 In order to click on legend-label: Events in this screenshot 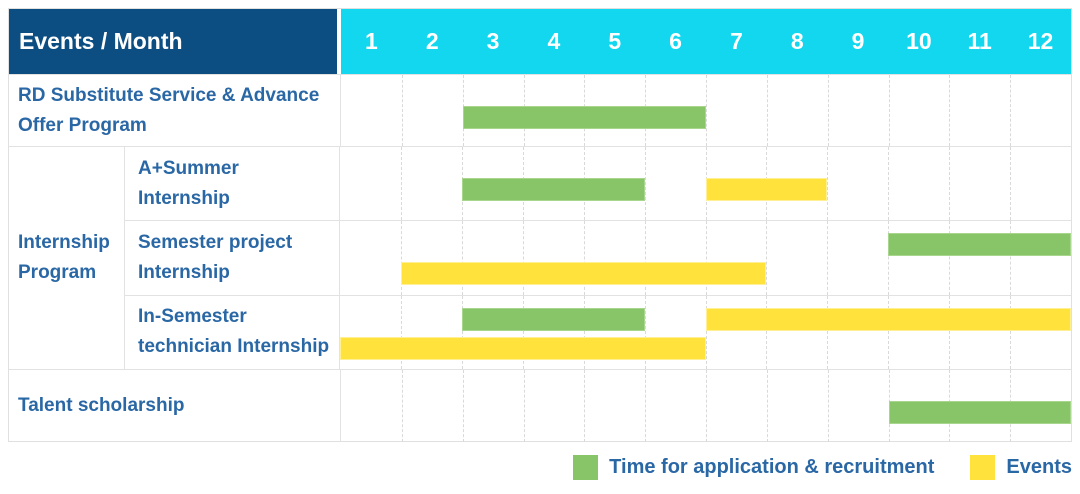, I will do `click(1039, 466)`.